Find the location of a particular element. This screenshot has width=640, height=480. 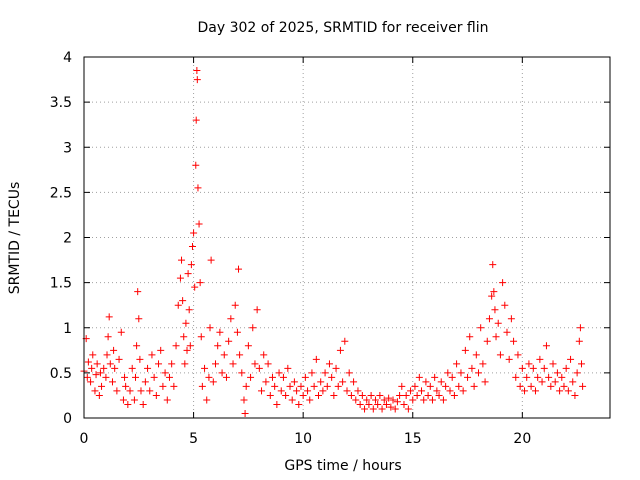

y-tick-label: 3.5 is located at coordinates (61, 103).